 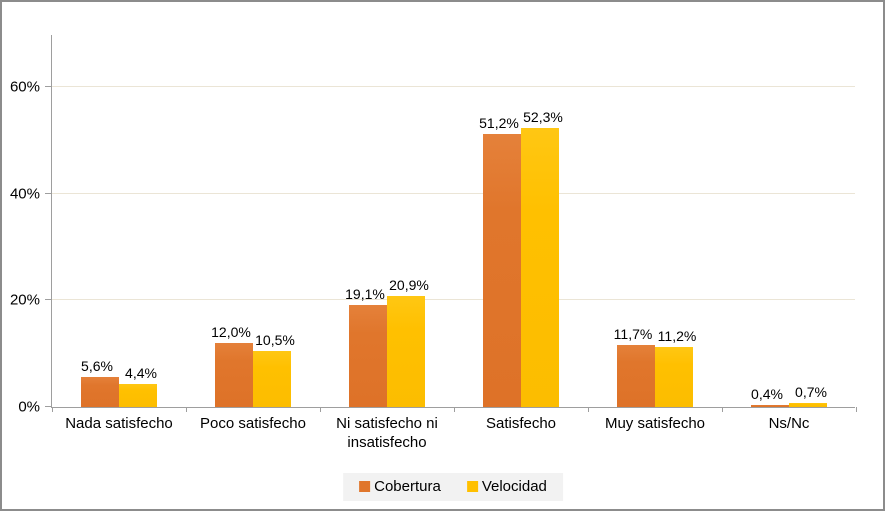 What do you see at coordinates (365, 486) in the screenshot?
I see `legend-swatch-cobertura-icon` at bounding box center [365, 486].